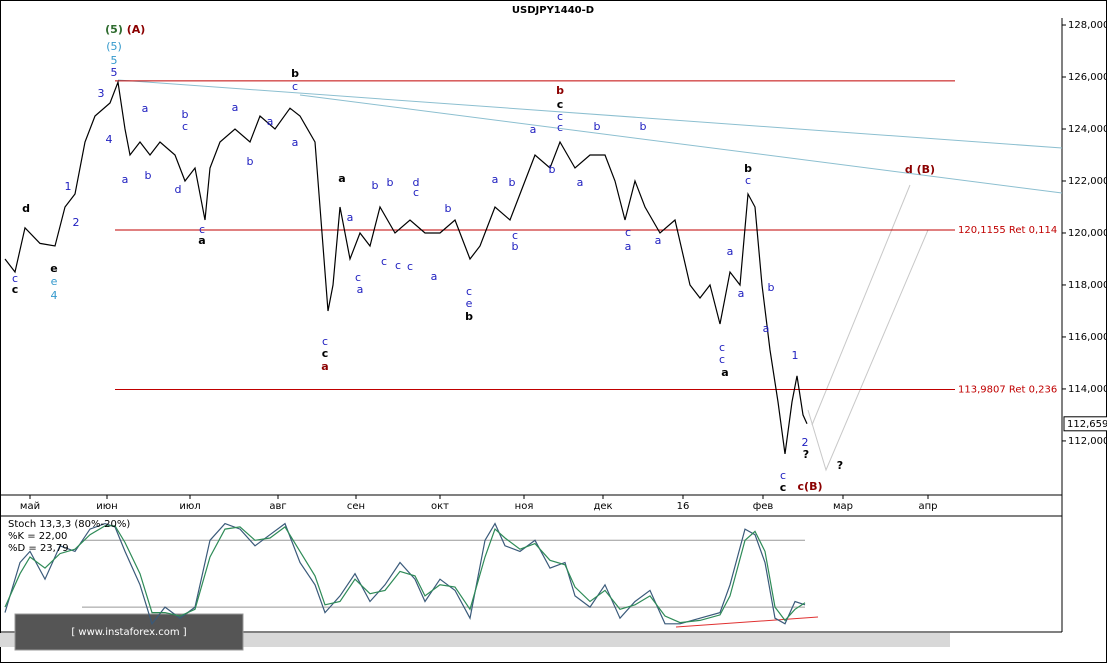 This screenshot has height=663, width=1107. Describe the element at coordinates (1087, 441) in the screenshot. I see `y-tick-label: 112,000` at that location.